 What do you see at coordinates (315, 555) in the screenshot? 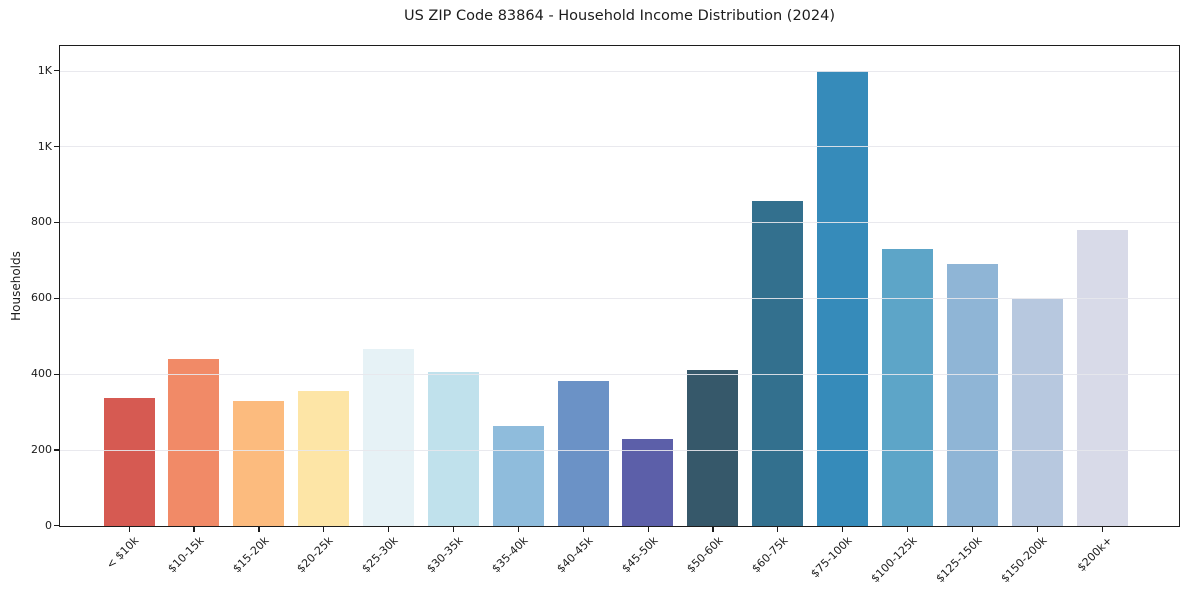
I see `x-tick-label-text: $20-25k` at bounding box center [315, 555].